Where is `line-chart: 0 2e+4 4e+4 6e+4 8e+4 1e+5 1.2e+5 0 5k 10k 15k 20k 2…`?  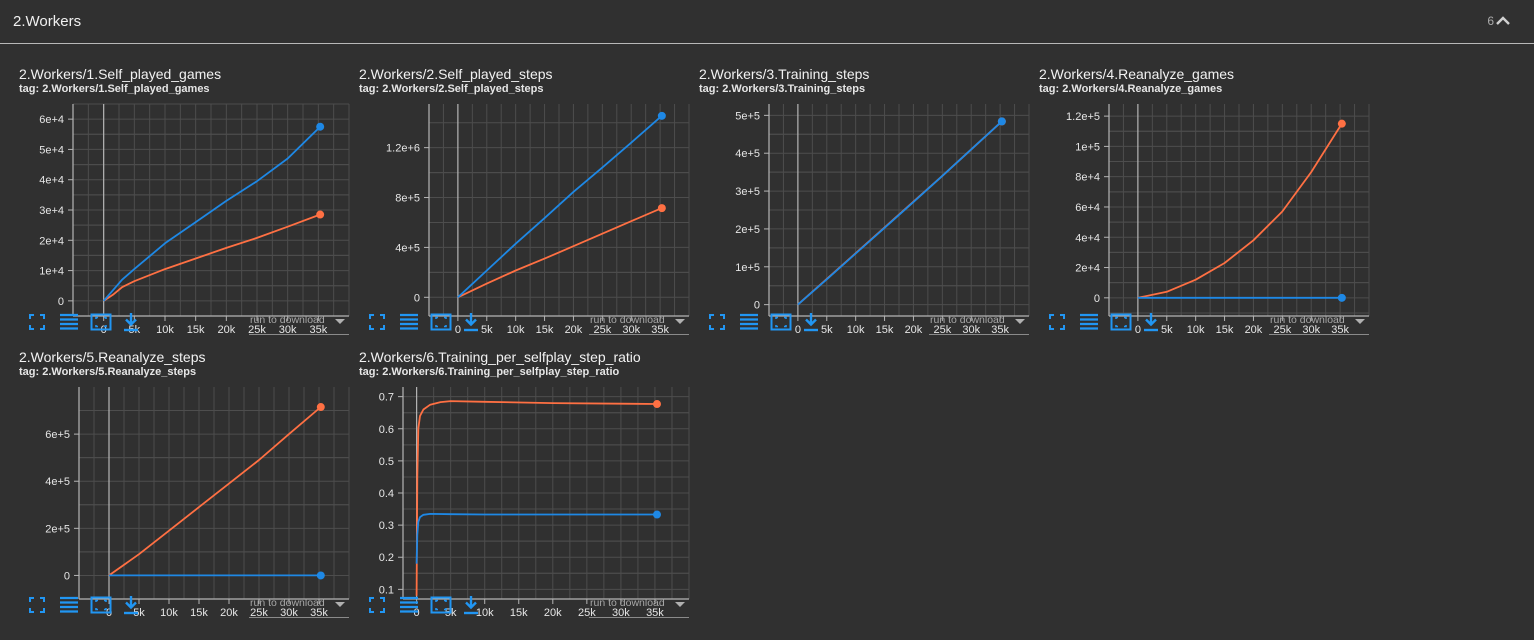 line-chart: 0 2e+4 4e+4 6e+4 8e+4 1e+5 1.2e+5 0 5k 10k 15k 20k 2… is located at coordinates (1206, 216).